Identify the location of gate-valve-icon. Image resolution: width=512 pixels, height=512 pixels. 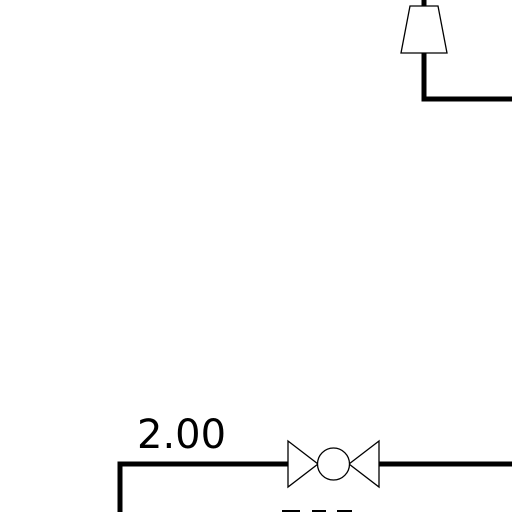
(333, 464).